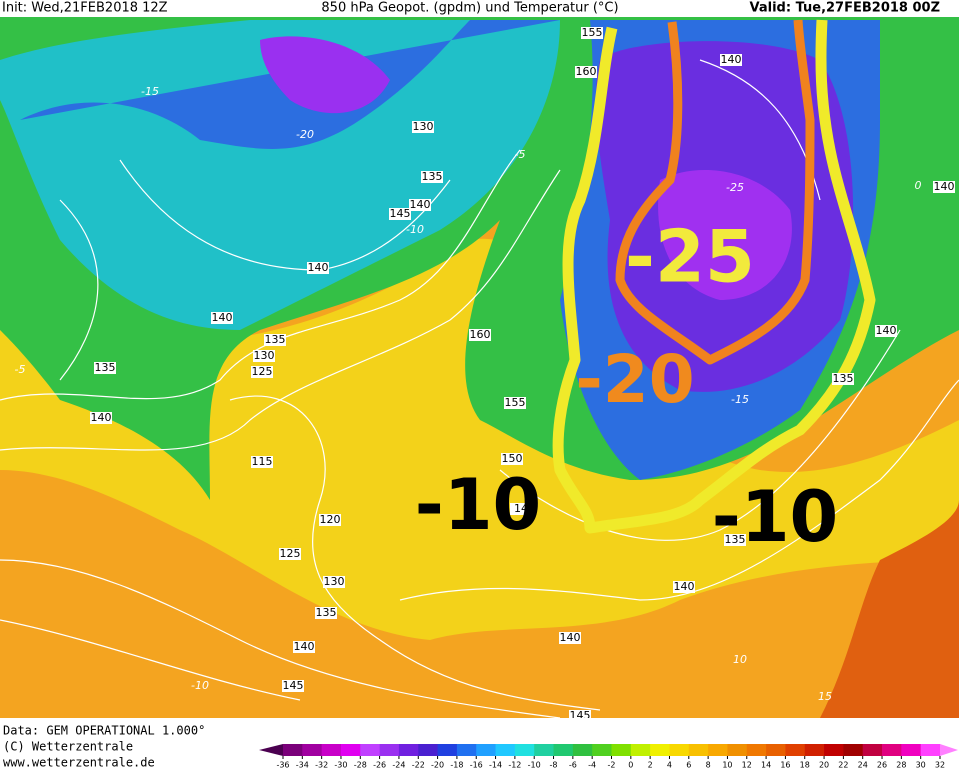 This screenshot has height=770, width=959. Describe the element at coordinates (727, 765) in the screenshot. I see `colorbar-label: 10` at that location.